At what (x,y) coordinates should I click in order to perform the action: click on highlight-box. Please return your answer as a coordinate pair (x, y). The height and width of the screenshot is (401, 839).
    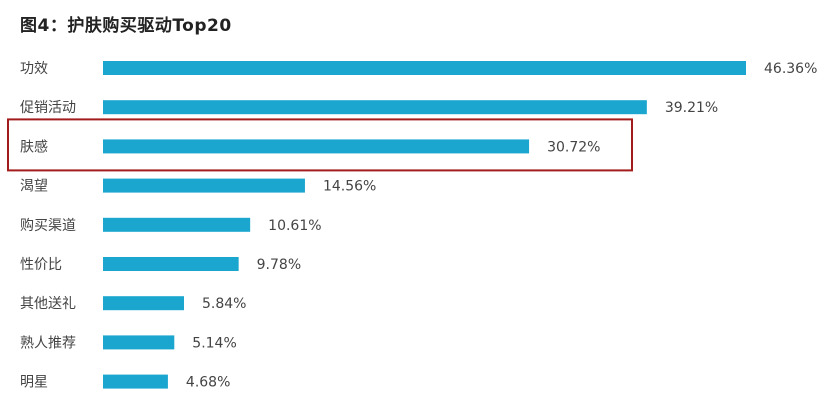
    Looking at the image, I should click on (320, 145).